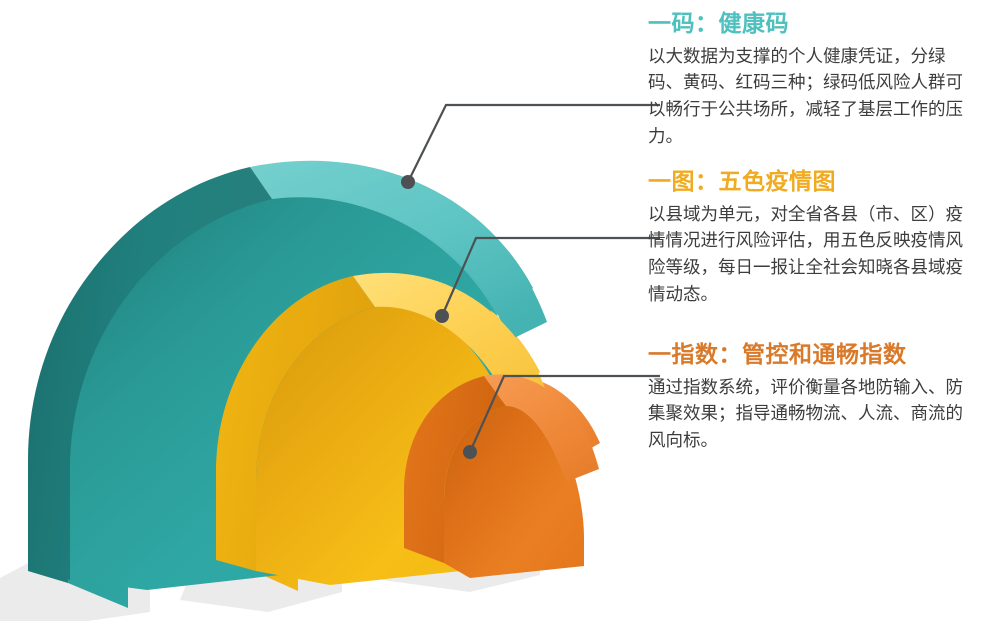  What do you see at coordinates (295, 423) in the screenshot?
I see `silhouette-middle-side` at bounding box center [295, 423].